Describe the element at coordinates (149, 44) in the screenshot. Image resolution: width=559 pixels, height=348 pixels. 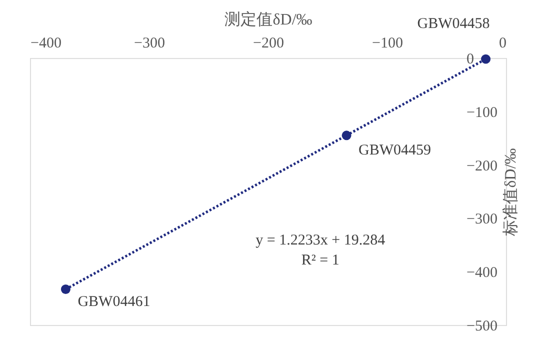
I see `x-tick-label: −300` at that location.